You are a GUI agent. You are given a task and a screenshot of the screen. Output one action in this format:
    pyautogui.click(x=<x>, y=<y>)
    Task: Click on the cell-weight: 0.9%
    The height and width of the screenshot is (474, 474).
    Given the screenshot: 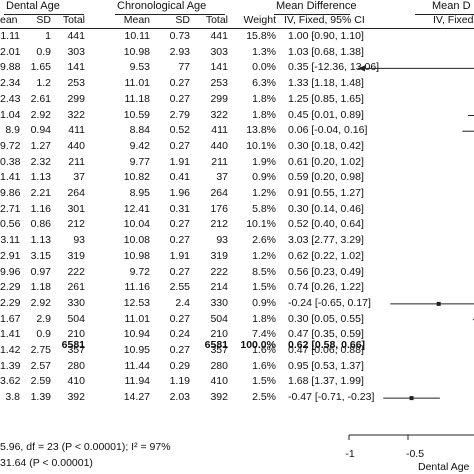 What is the action you would take?
    pyautogui.click(x=264, y=302)
    